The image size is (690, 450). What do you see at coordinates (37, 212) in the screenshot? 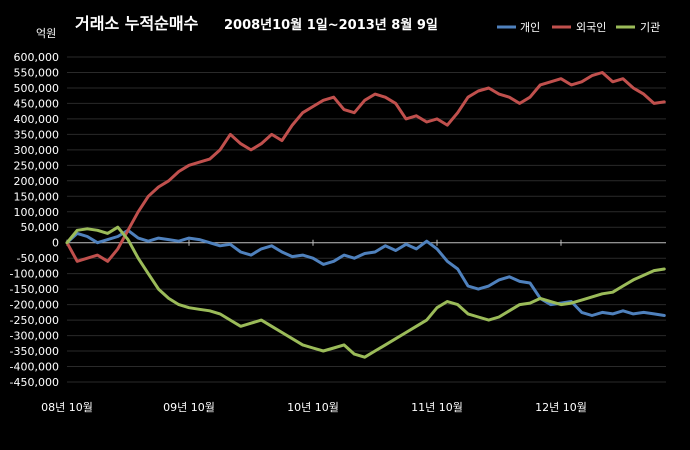
I see `y-tick-label: 100,000` at bounding box center [37, 212].